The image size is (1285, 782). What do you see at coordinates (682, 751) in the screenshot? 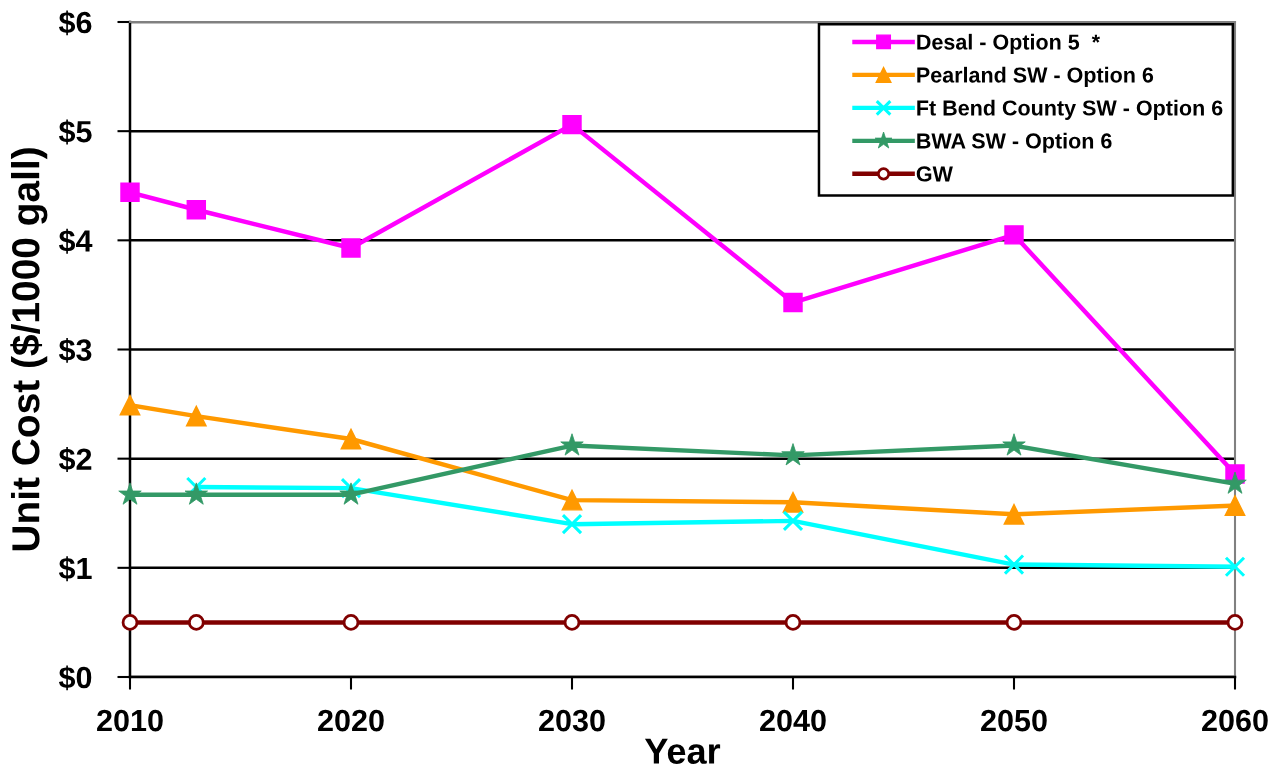
I see `x-axis-title: Year` at bounding box center [682, 751].